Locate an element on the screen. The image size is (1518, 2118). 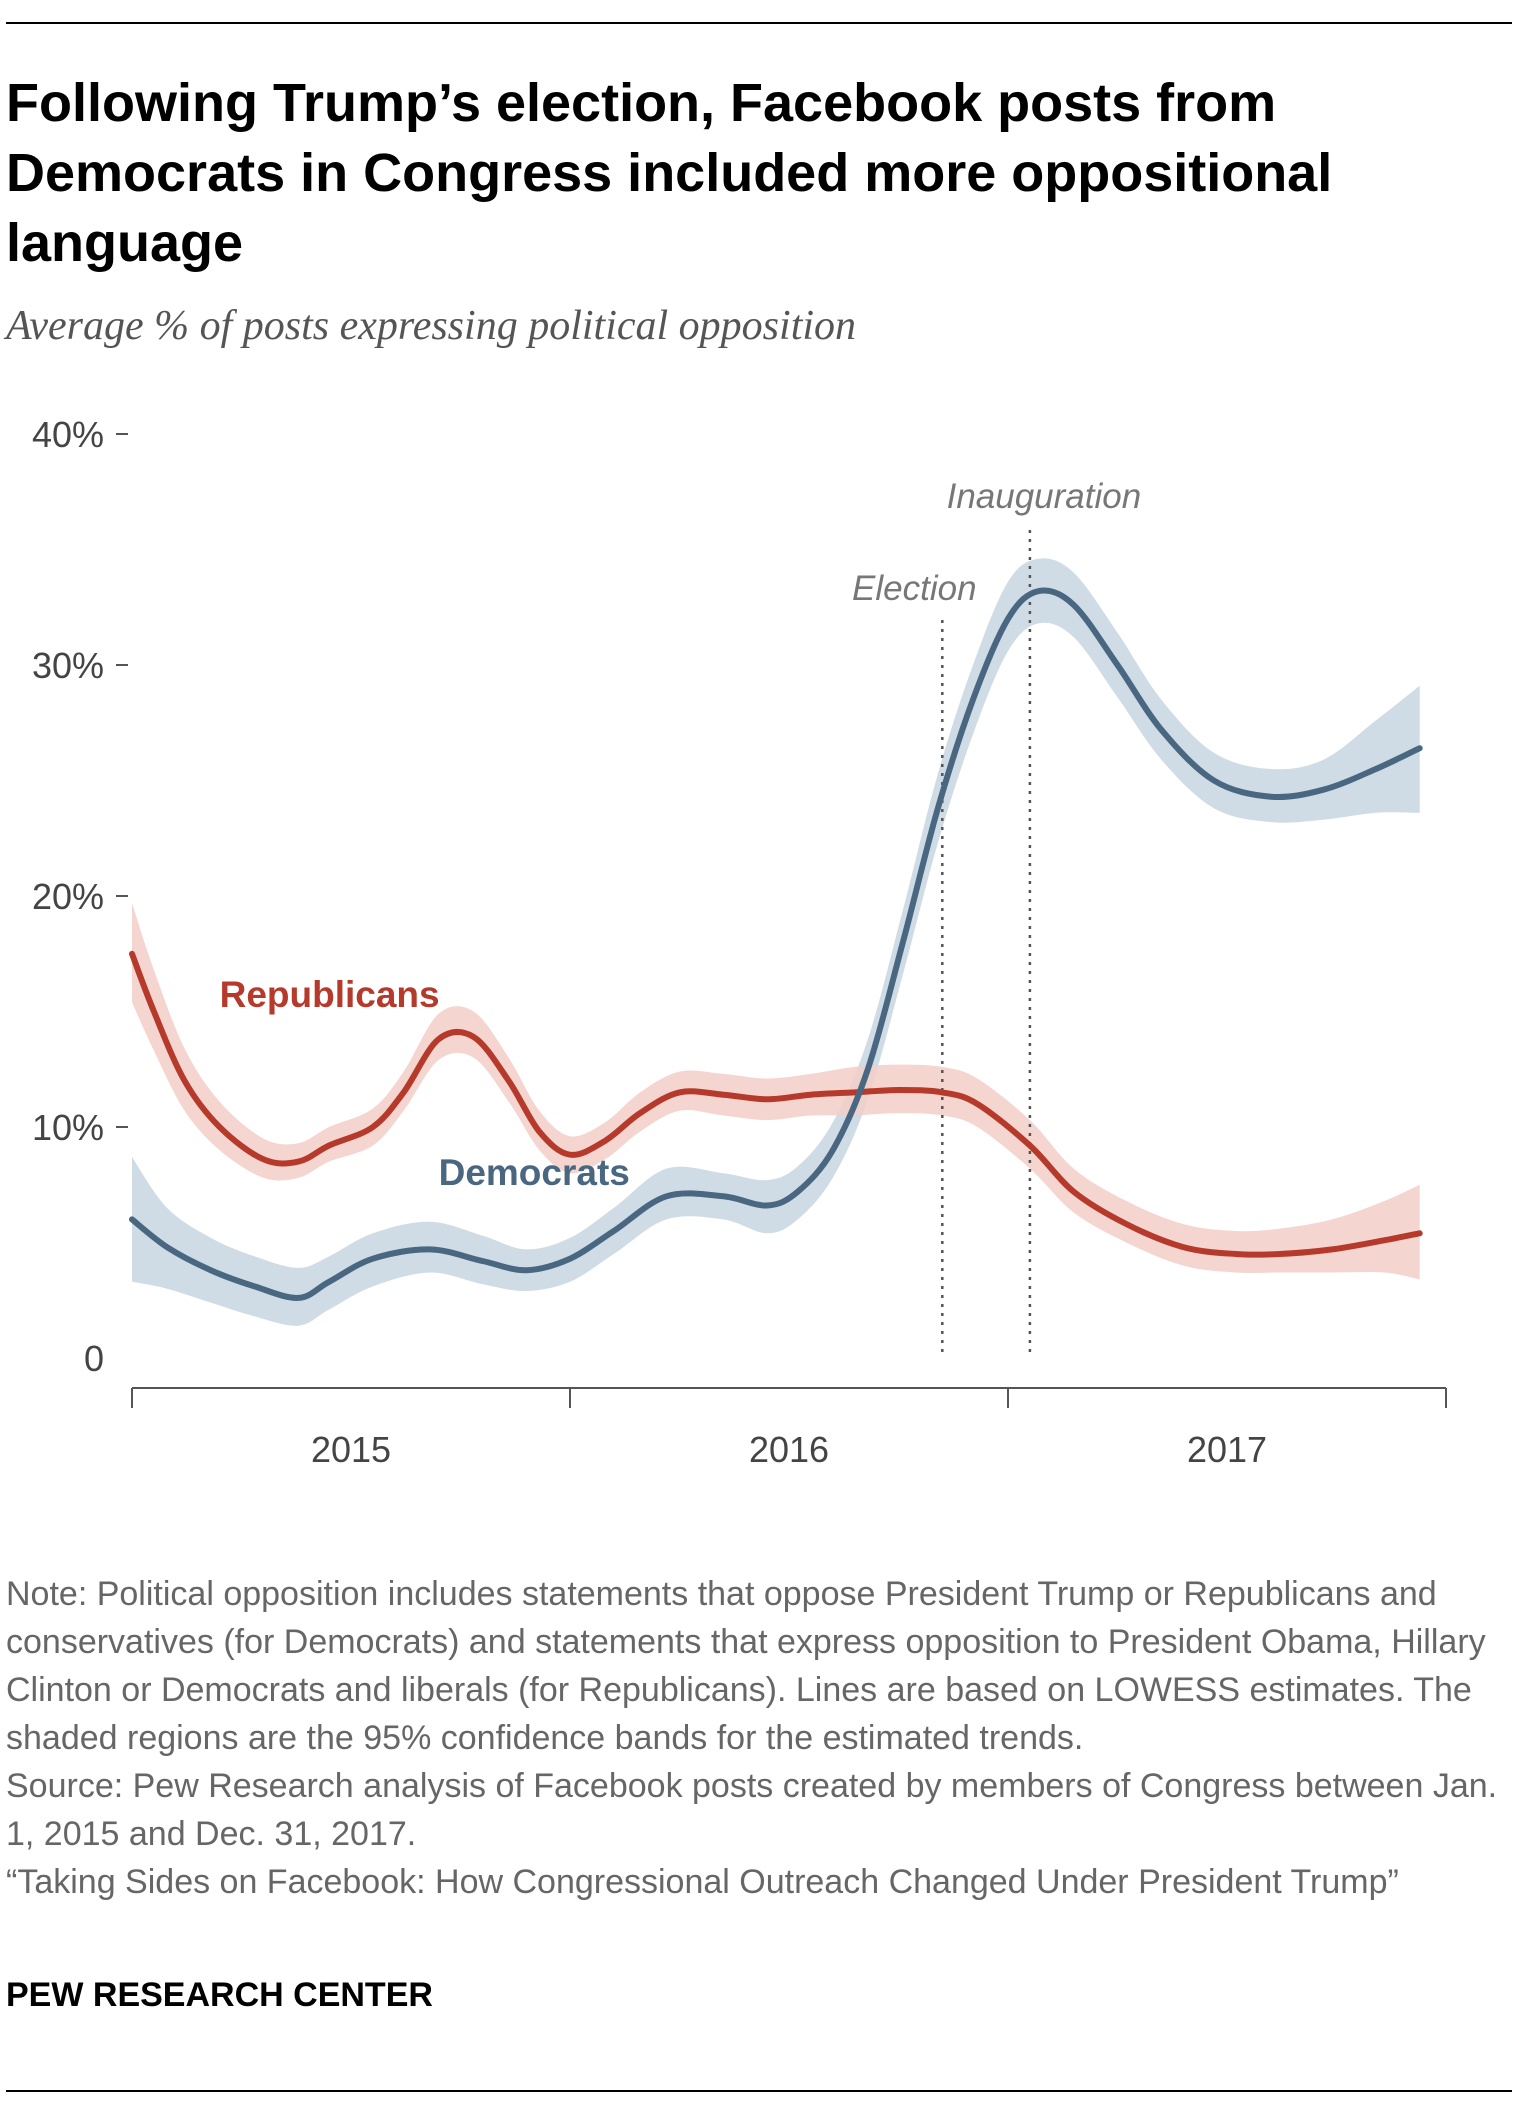
x-tick-label: 2017 is located at coordinates (1227, 1449).